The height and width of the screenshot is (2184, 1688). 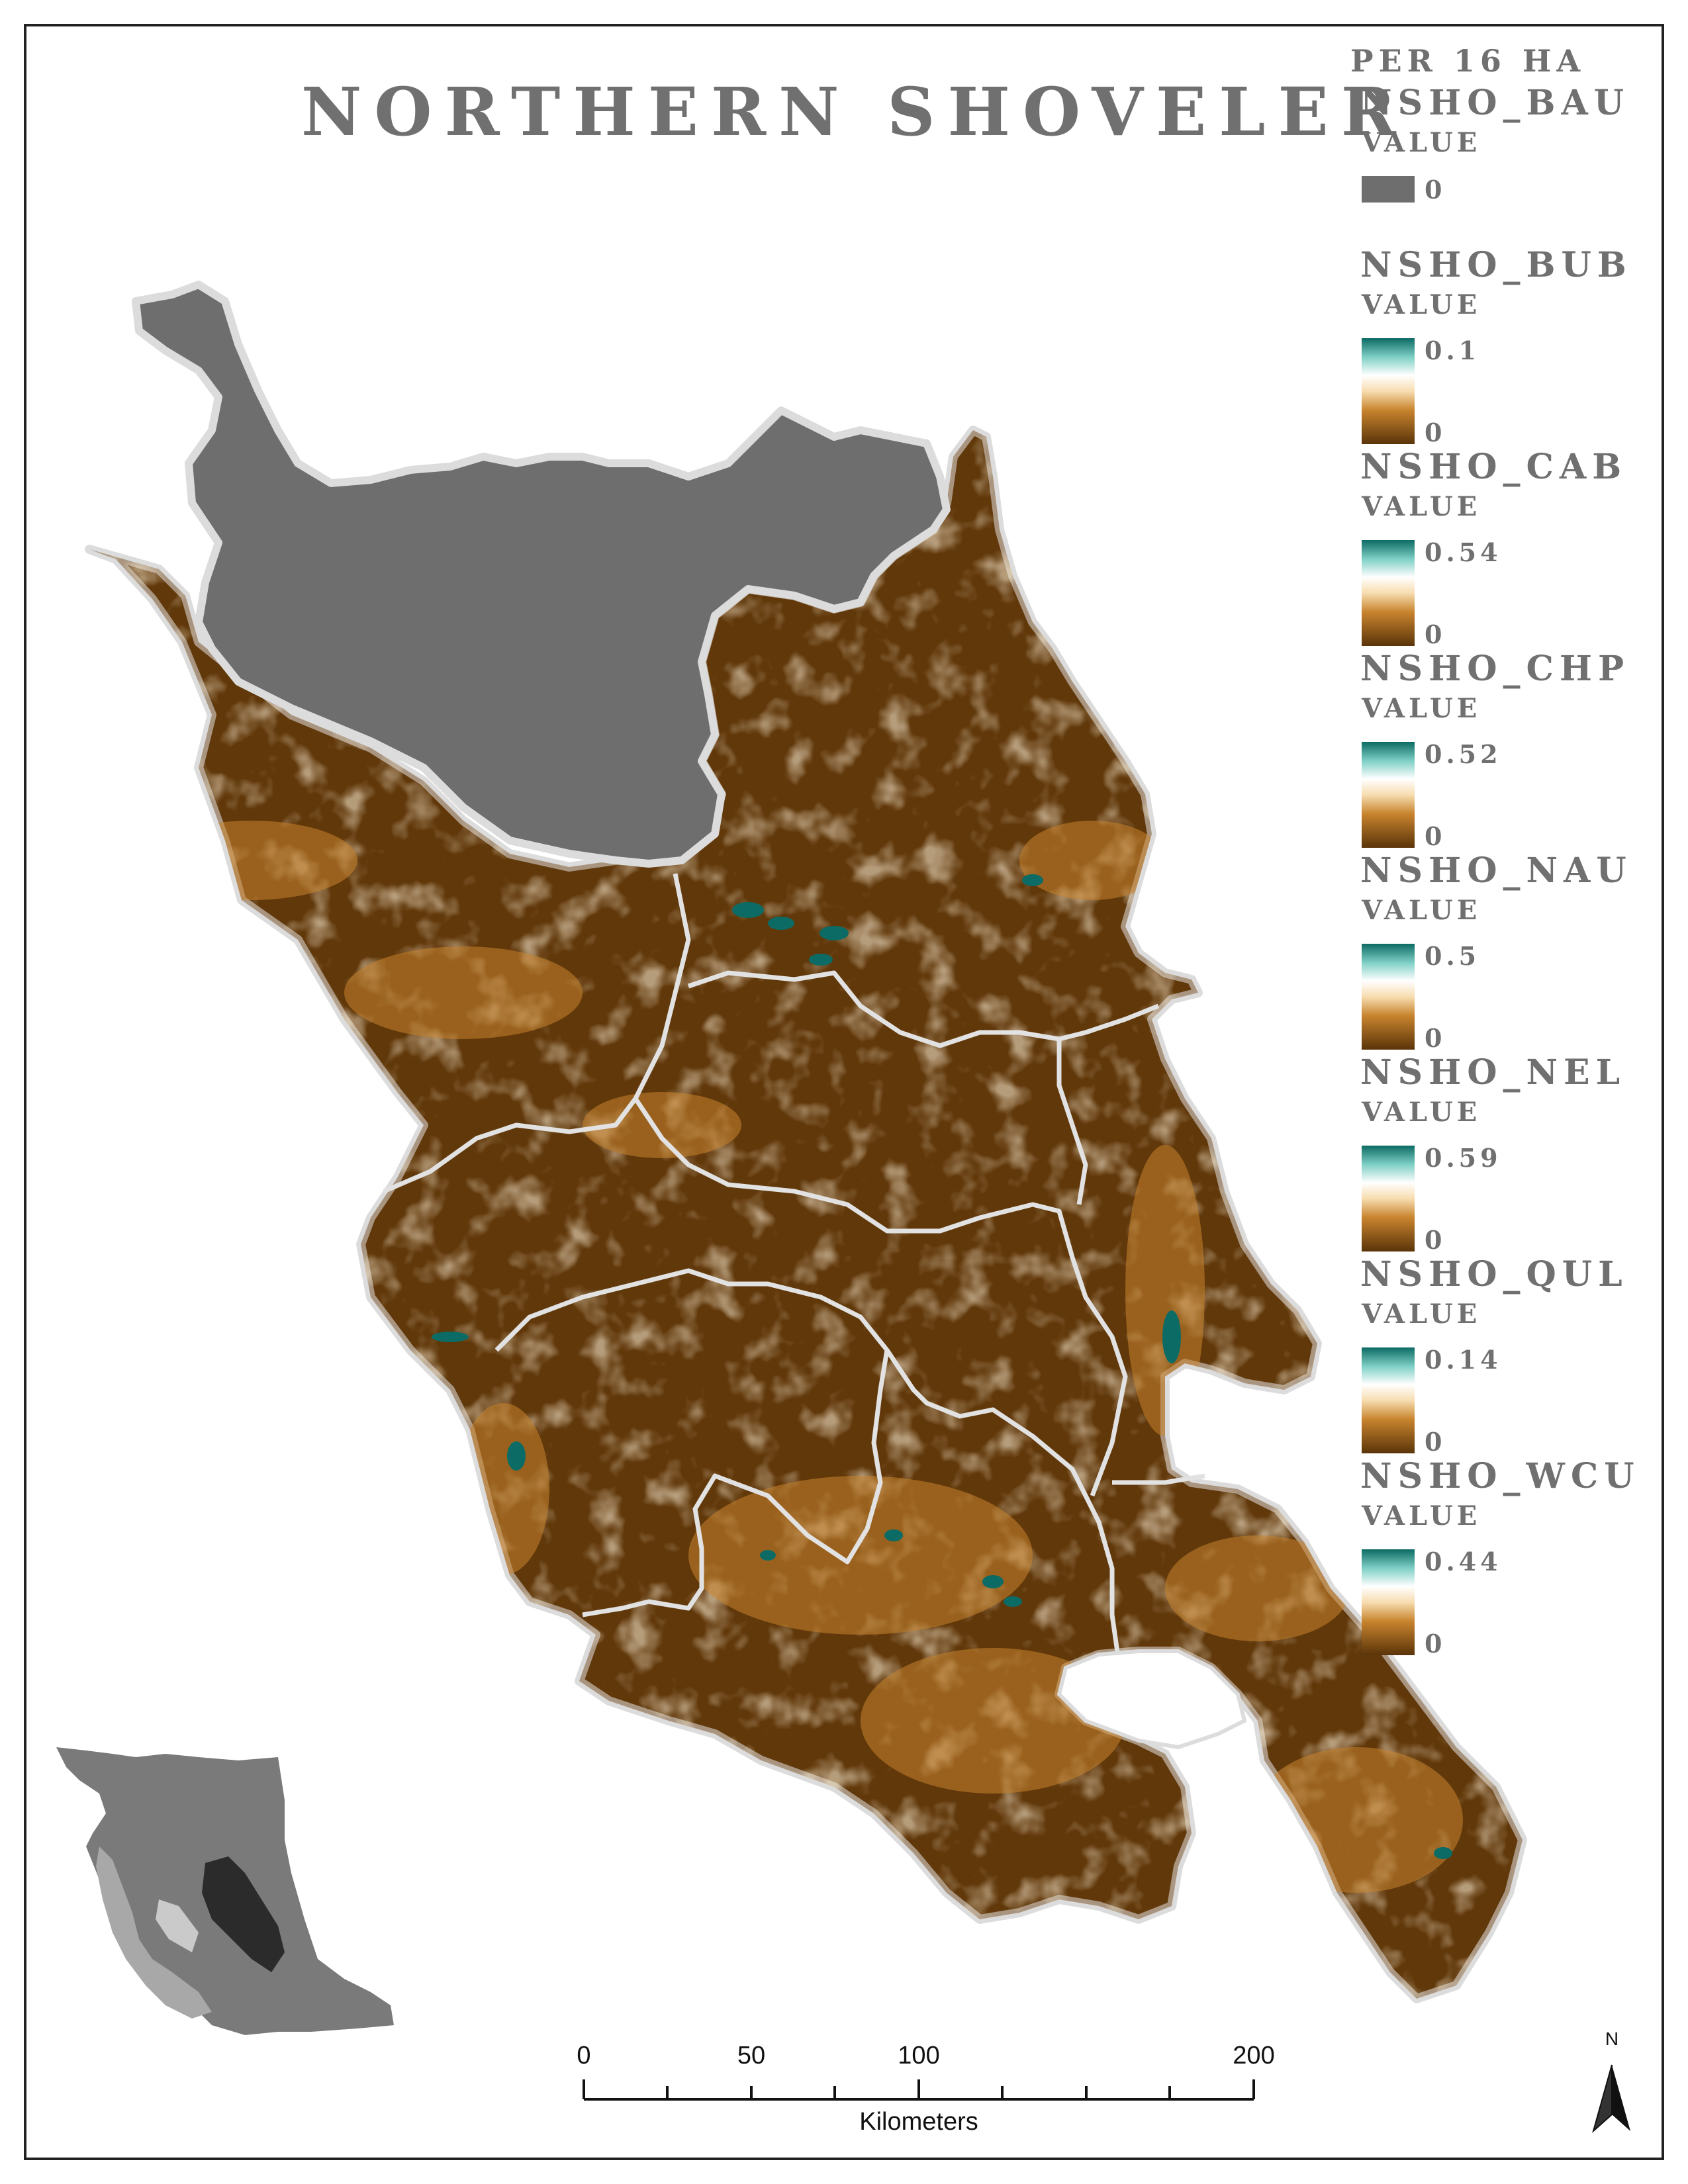 I want to click on legend-group-nsho-cab: NSHO_CAB VALUE 0.54 0, so click(x=1499, y=547).